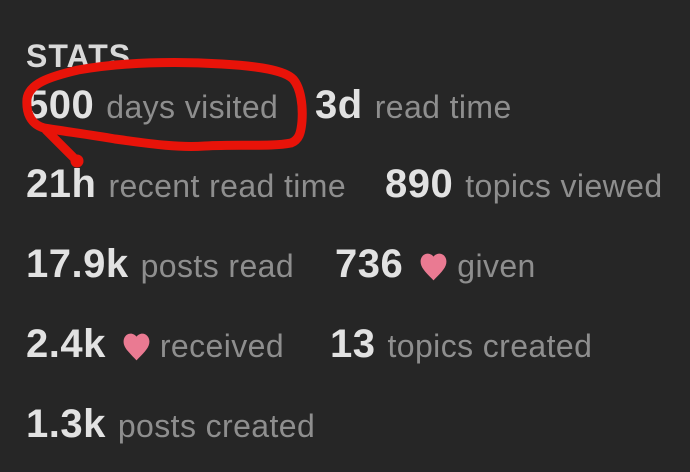 The height and width of the screenshot is (472, 690). What do you see at coordinates (369, 264) in the screenshot?
I see `stat-value: 736` at bounding box center [369, 264].